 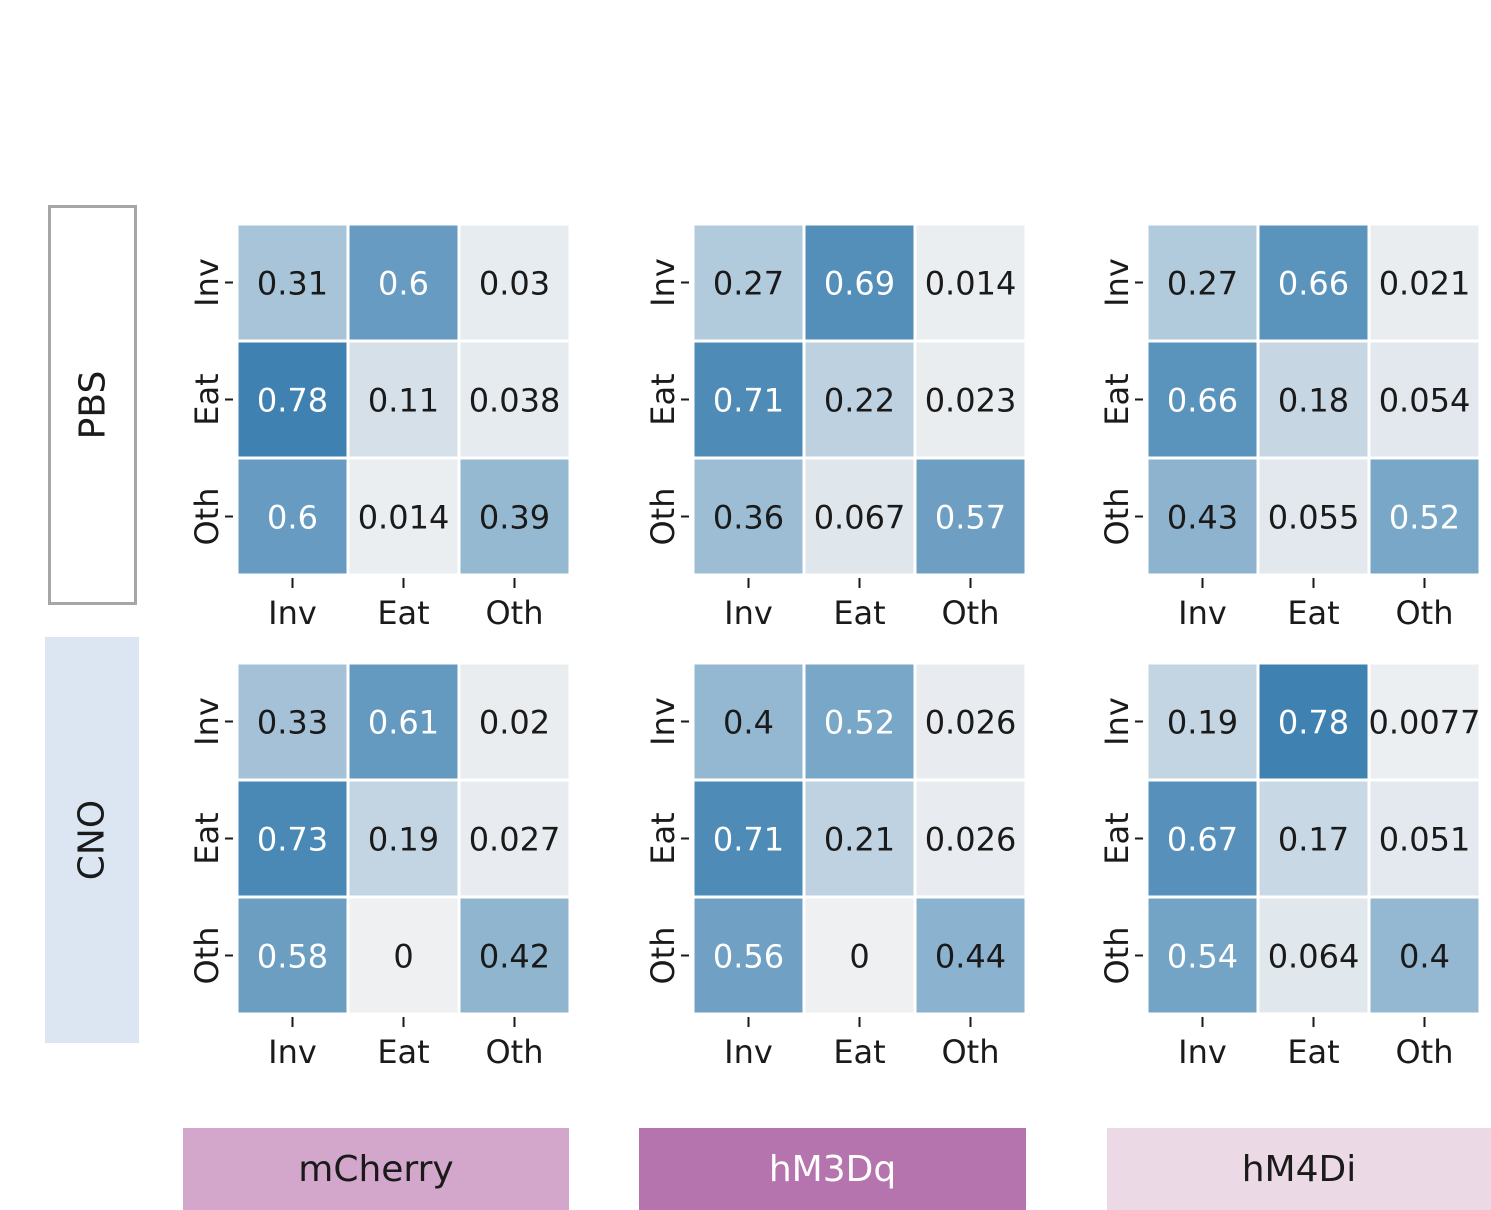 What do you see at coordinates (514, 284) in the screenshot?
I see `heatmap-cell-value: 0.03` at bounding box center [514, 284].